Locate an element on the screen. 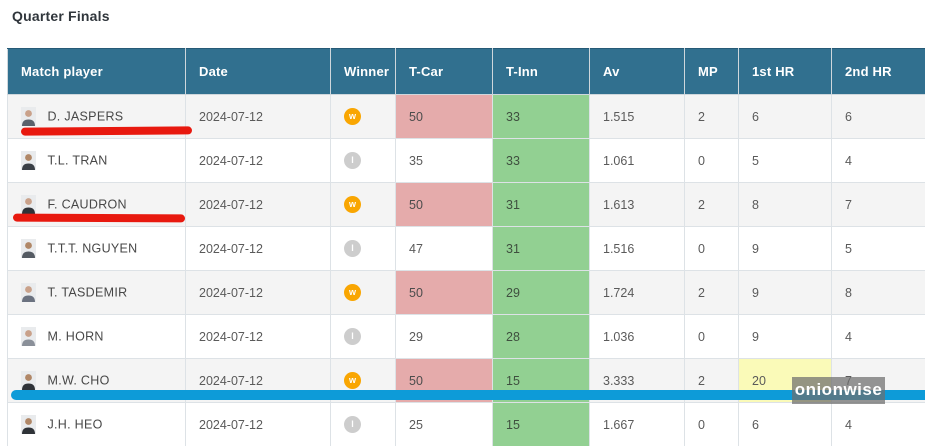 The height and width of the screenshot is (446, 925). tinn-cell: 31 is located at coordinates (541, 248).